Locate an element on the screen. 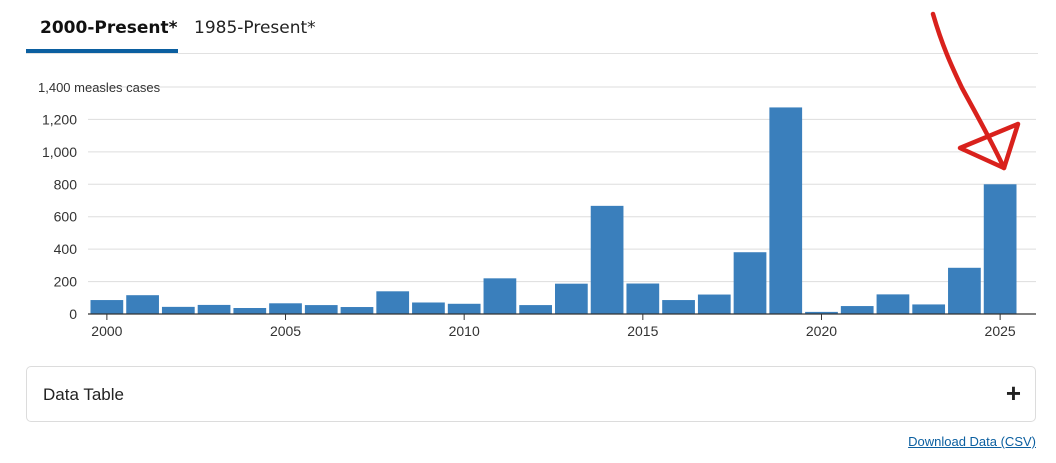 Image resolution: width=1056 pixels, height=463 pixels. y-tick-label: 200 is located at coordinates (66, 282).